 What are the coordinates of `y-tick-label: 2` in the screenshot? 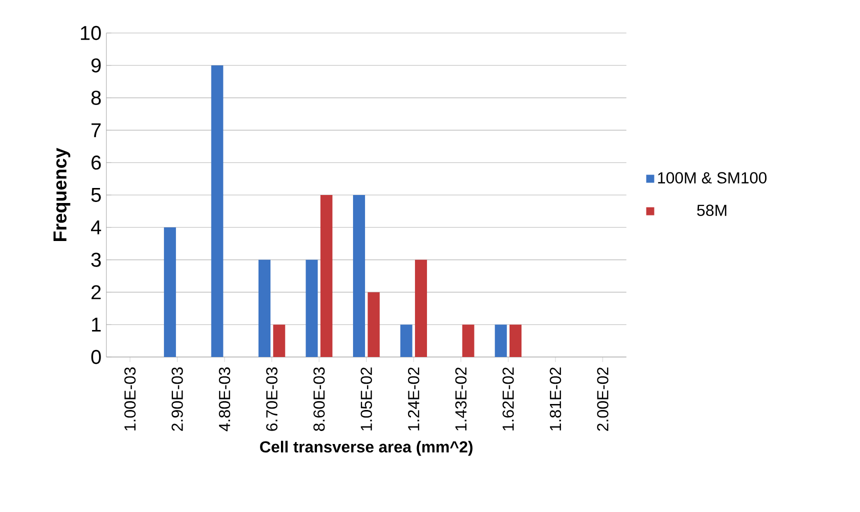 It's located at (96, 292).